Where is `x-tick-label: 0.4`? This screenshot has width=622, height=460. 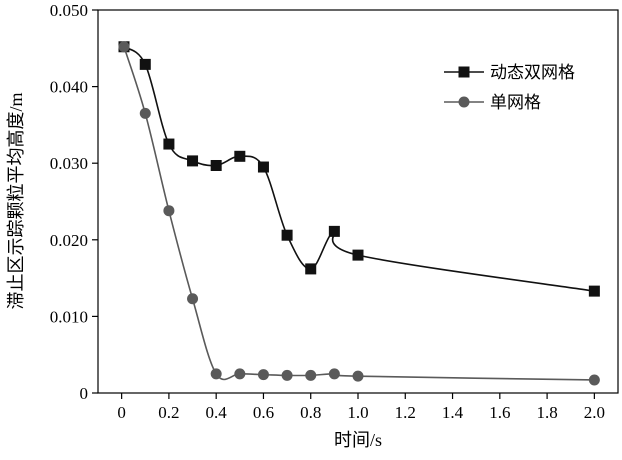
x-tick-label: 0.4 is located at coordinates (217, 412).